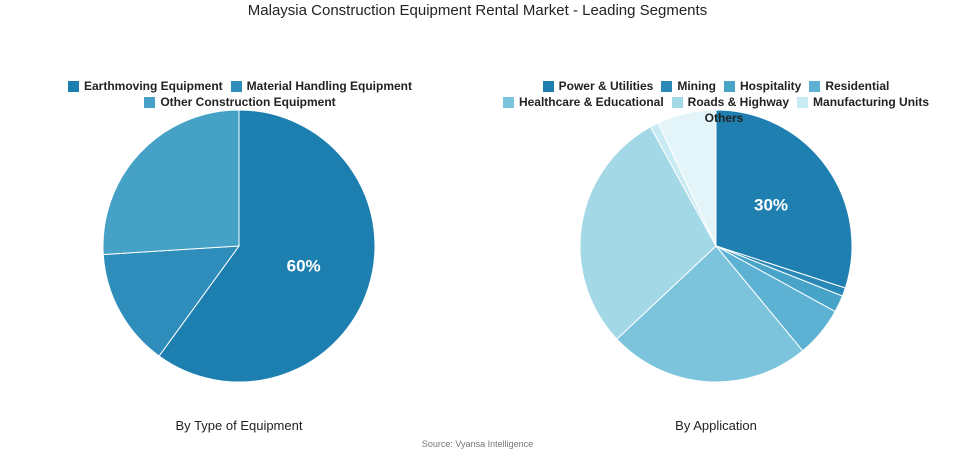 The image size is (955, 454). I want to click on legend-item: Manufacturing Units, so click(863, 102).